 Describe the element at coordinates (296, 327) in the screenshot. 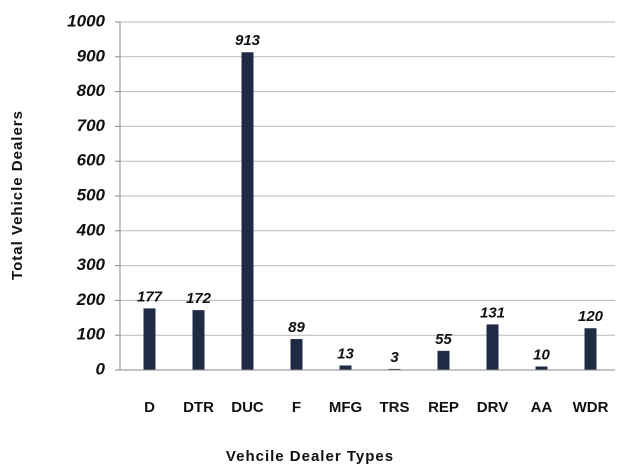

I see `value-label: 89` at that location.